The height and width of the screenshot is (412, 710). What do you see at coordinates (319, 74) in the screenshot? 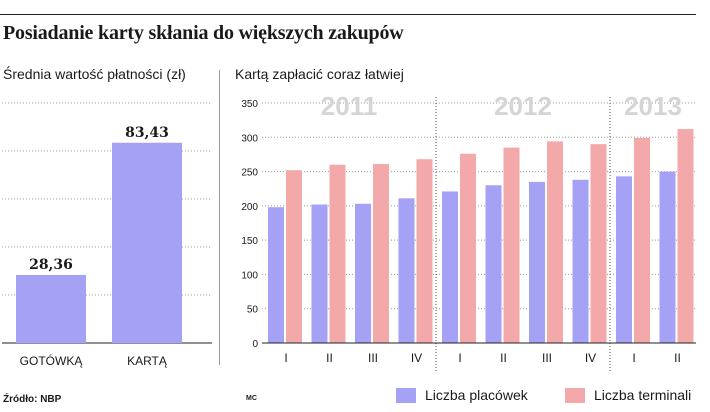
I see `right-chart-title: Kartą zapłacić coraz łatwiej` at bounding box center [319, 74].